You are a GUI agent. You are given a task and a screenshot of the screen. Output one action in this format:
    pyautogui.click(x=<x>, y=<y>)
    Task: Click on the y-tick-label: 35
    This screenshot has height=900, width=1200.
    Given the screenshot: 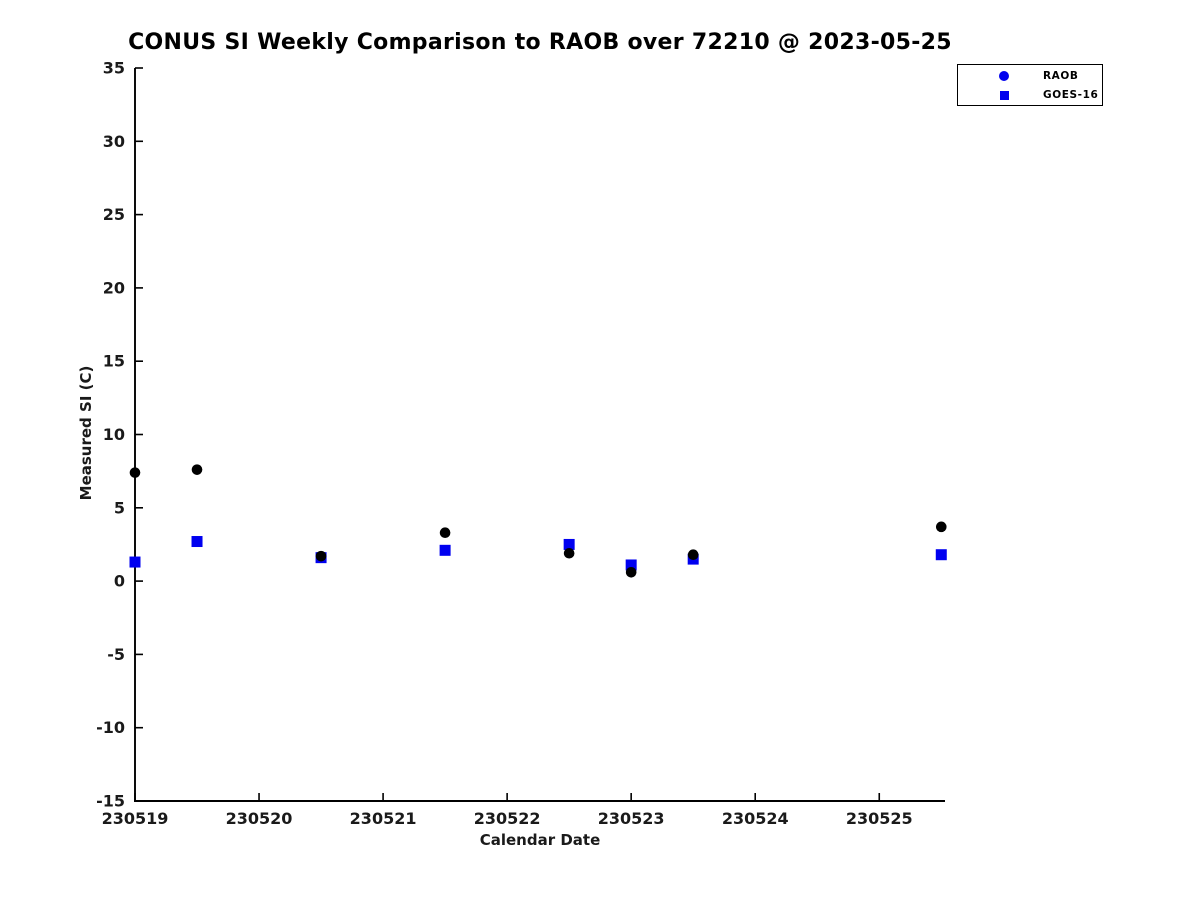 What is the action you would take?
    pyautogui.click(x=114, y=68)
    